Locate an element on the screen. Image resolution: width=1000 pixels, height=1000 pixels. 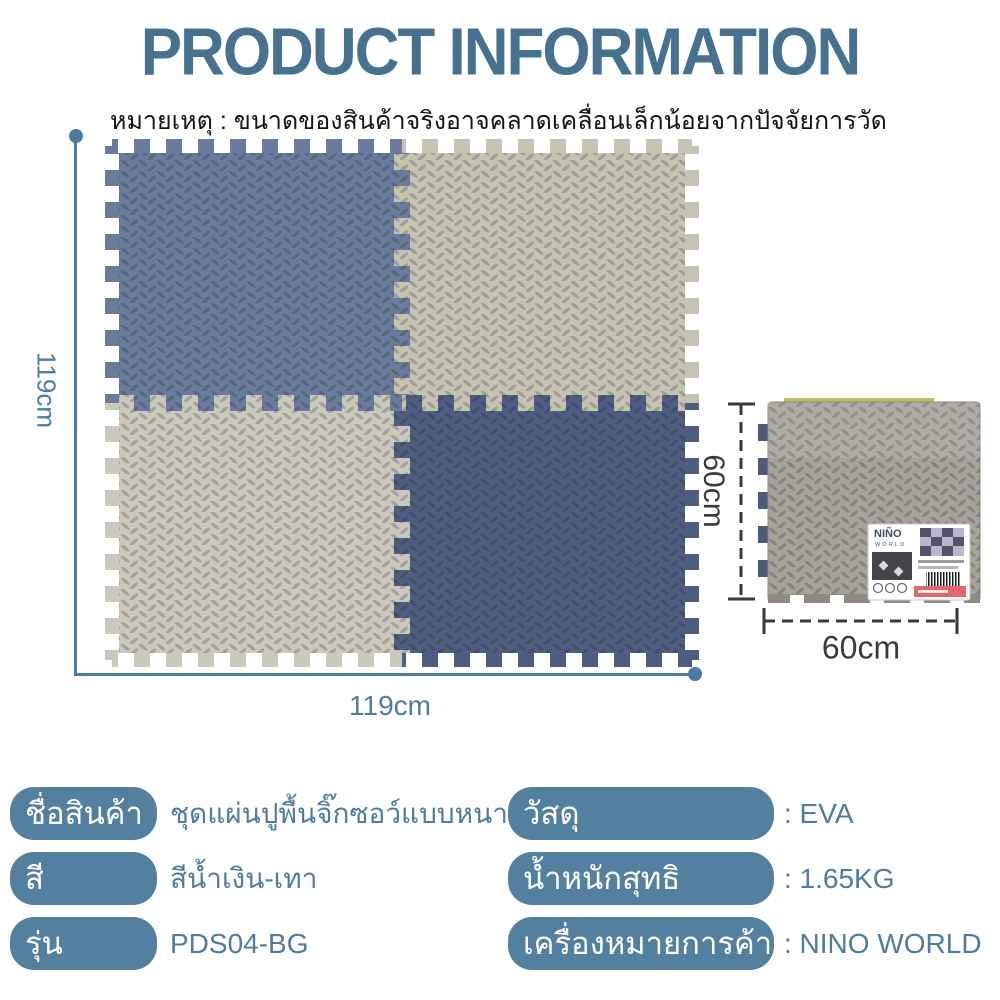
package-label: NIÑO WORLD is located at coordinates (919, 562).